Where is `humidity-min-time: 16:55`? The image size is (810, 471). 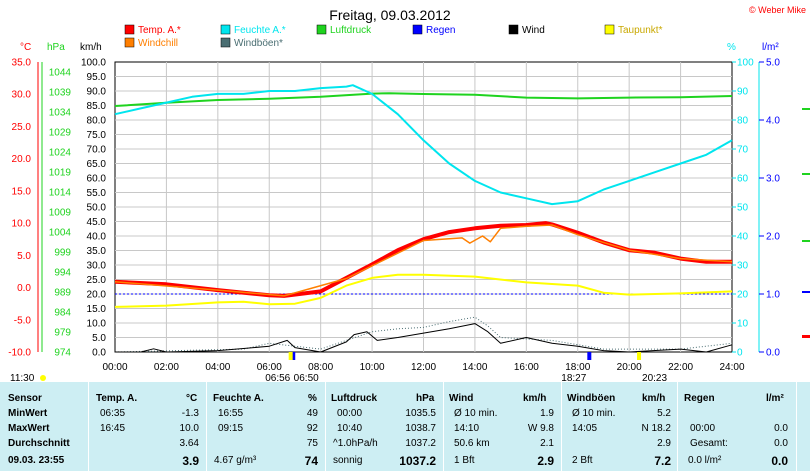
humidity-min-time: 16:55 is located at coordinates (231, 413).